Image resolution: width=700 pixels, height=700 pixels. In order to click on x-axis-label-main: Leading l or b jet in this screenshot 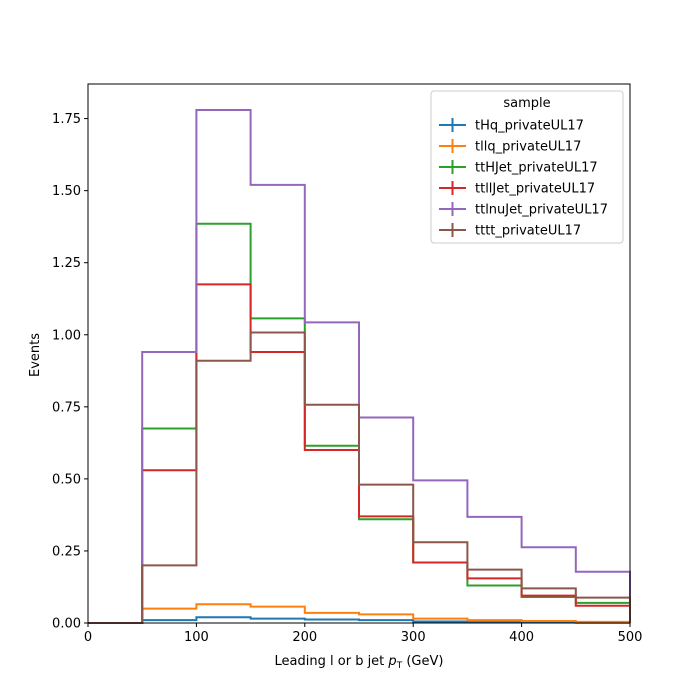, I will do `click(332, 661)`.